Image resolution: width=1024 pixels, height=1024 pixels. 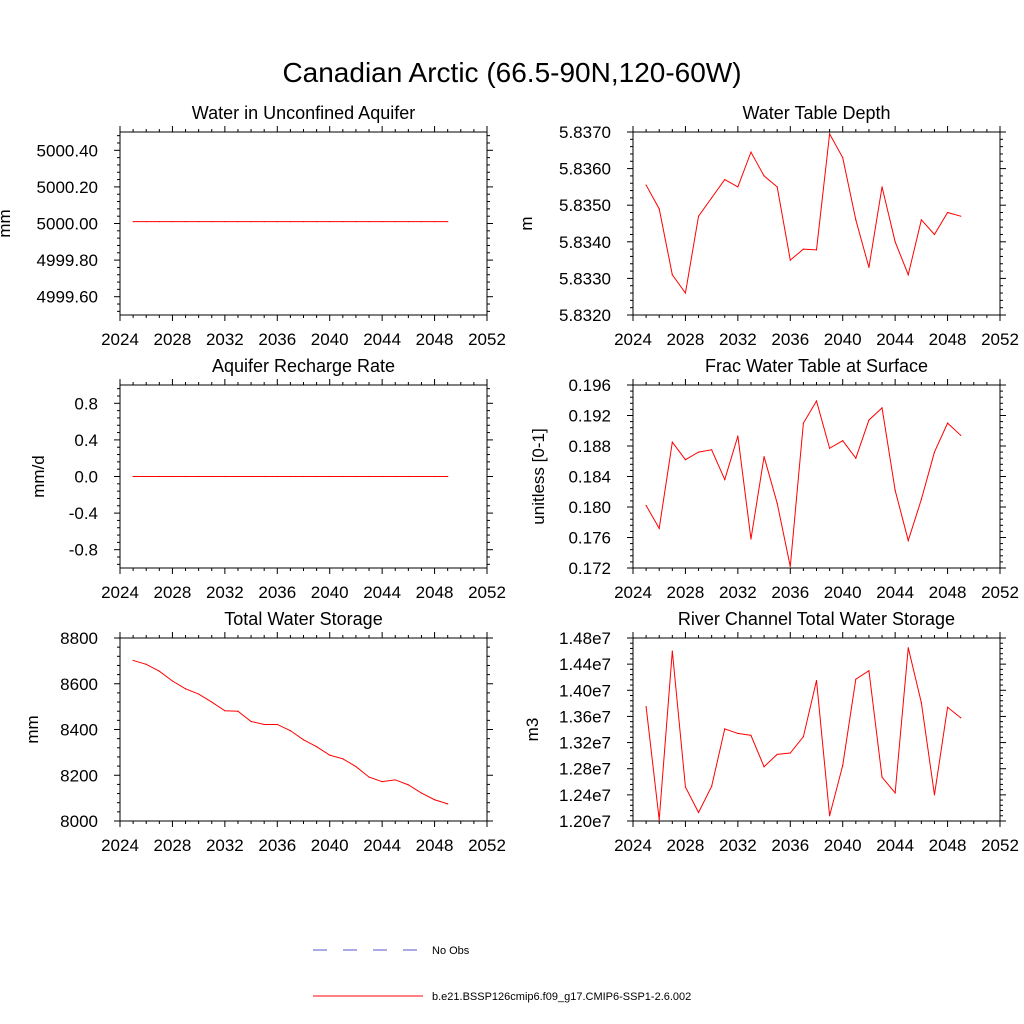 What do you see at coordinates (816, 366) in the screenshot?
I see `panel-title: Frac Water Table at Surface` at bounding box center [816, 366].